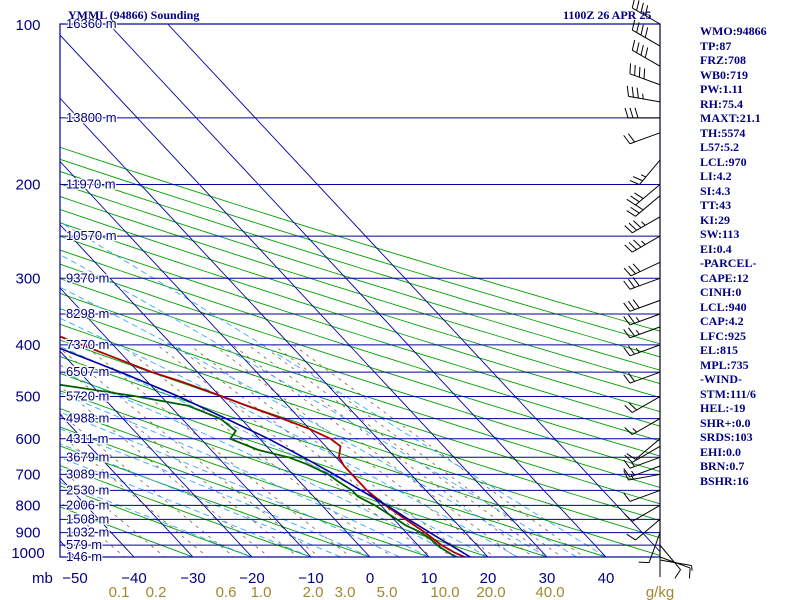 The image size is (800, 600). Describe the element at coordinates (721, 292) in the screenshot. I see `index-item: CINH:0` at that location.